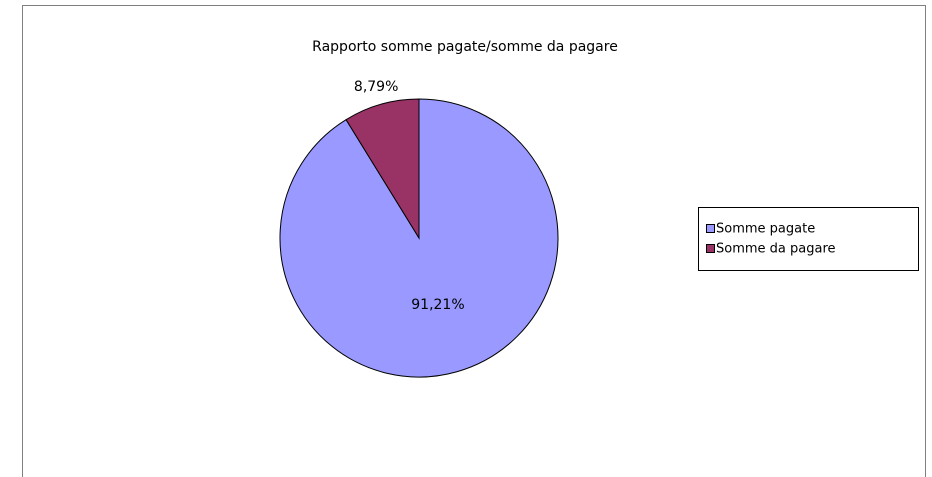  Describe the element at coordinates (808, 239) in the screenshot. I see `legend-box` at that location.